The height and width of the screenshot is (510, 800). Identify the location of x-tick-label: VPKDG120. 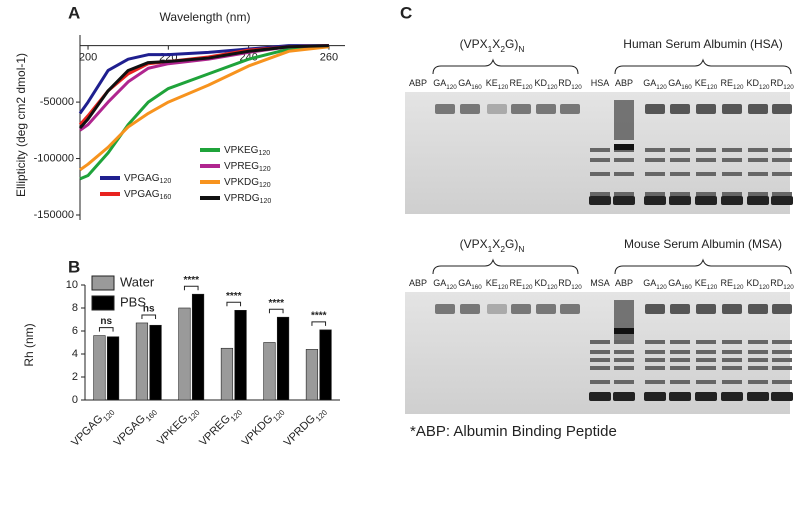
(263, 427).